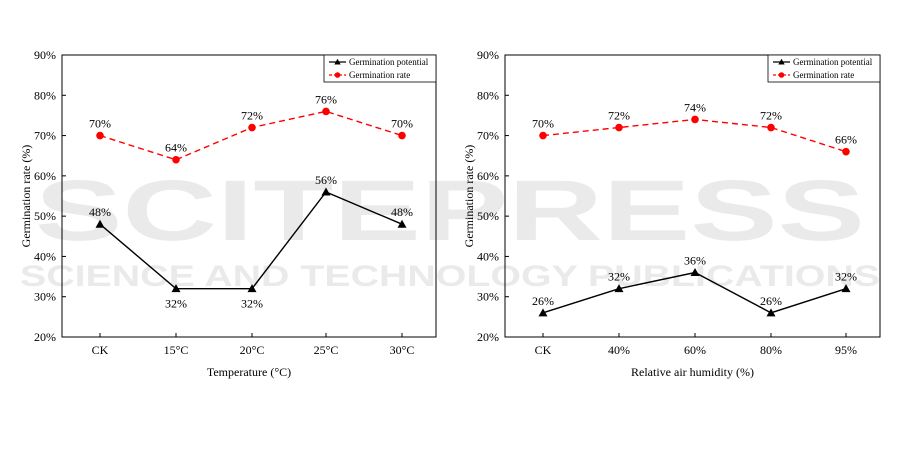  I want to click on x-tick-label: 80%, so click(771, 350).